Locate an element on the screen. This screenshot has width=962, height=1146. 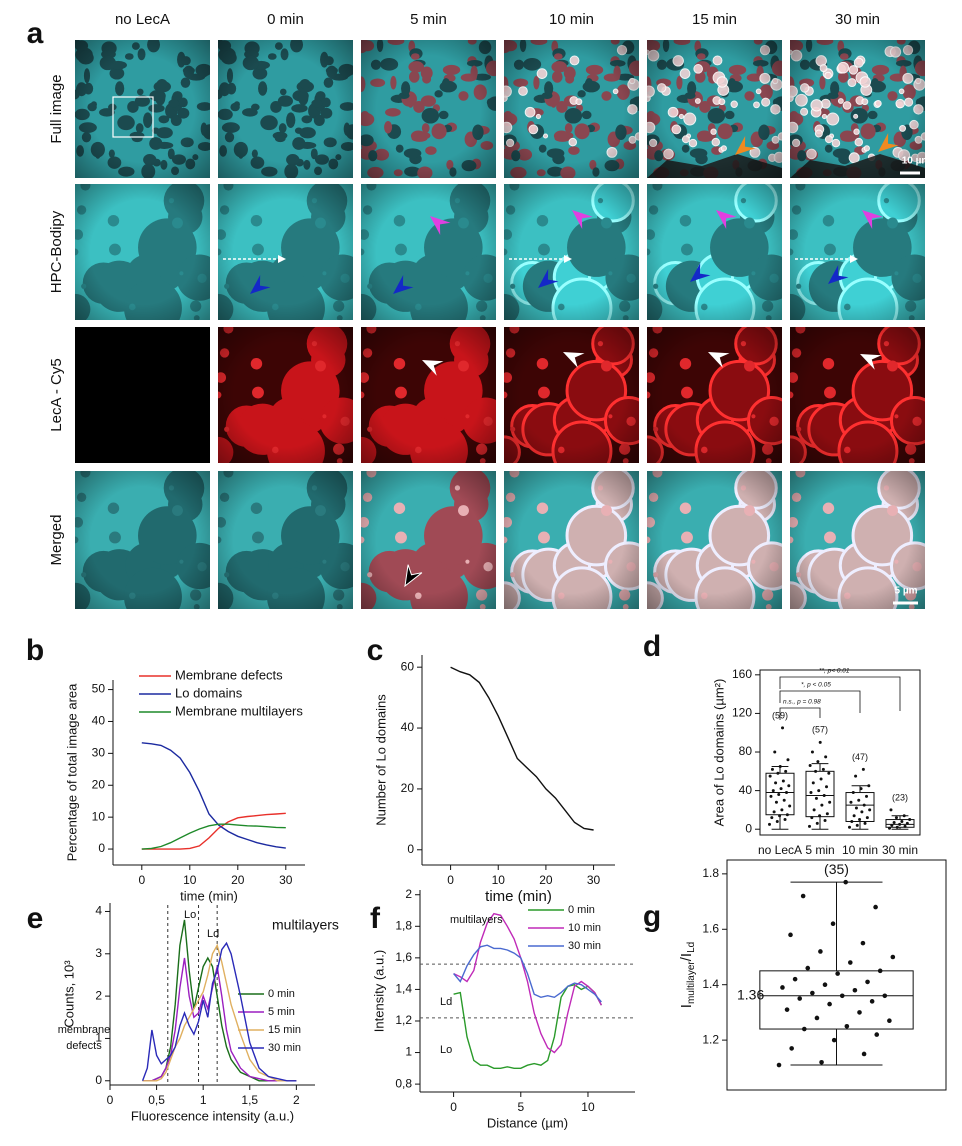
column-header: no LecA is located at coordinates (142, 19).